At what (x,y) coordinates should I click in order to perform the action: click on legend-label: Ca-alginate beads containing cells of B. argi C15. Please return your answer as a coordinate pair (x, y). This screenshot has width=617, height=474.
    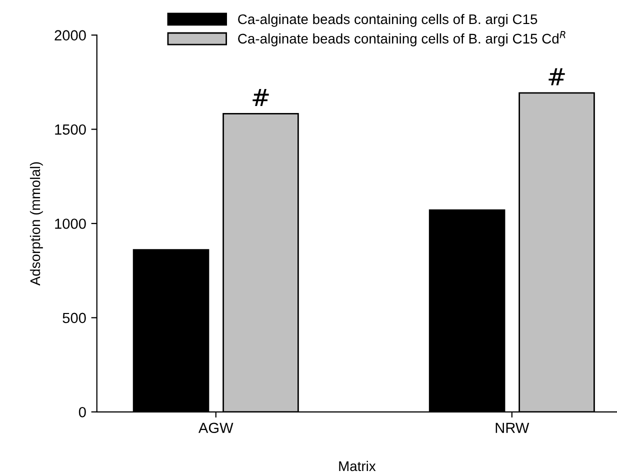
    Looking at the image, I should click on (388, 20).